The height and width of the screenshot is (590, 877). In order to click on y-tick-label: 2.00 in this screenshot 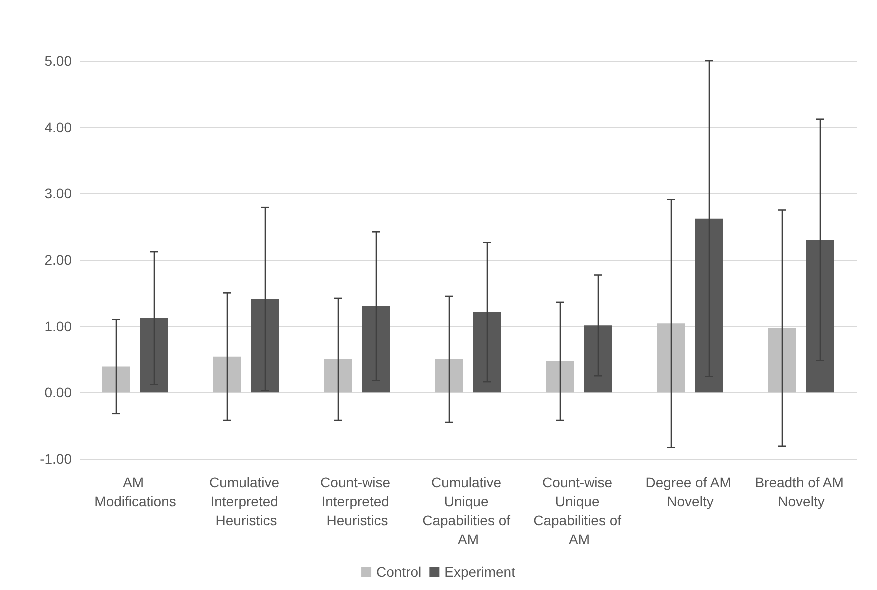, I will do `click(58, 260)`.